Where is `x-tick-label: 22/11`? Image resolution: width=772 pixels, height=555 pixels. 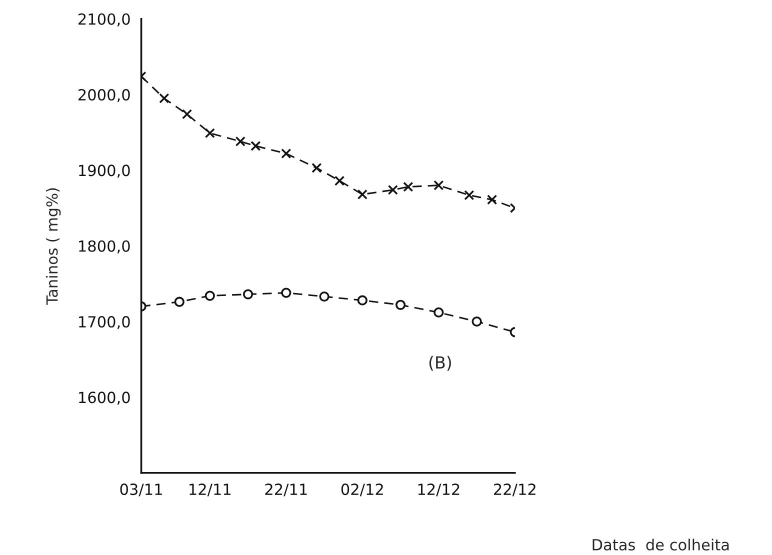
x-tick-label: 22/11 is located at coordinates (286, 490).